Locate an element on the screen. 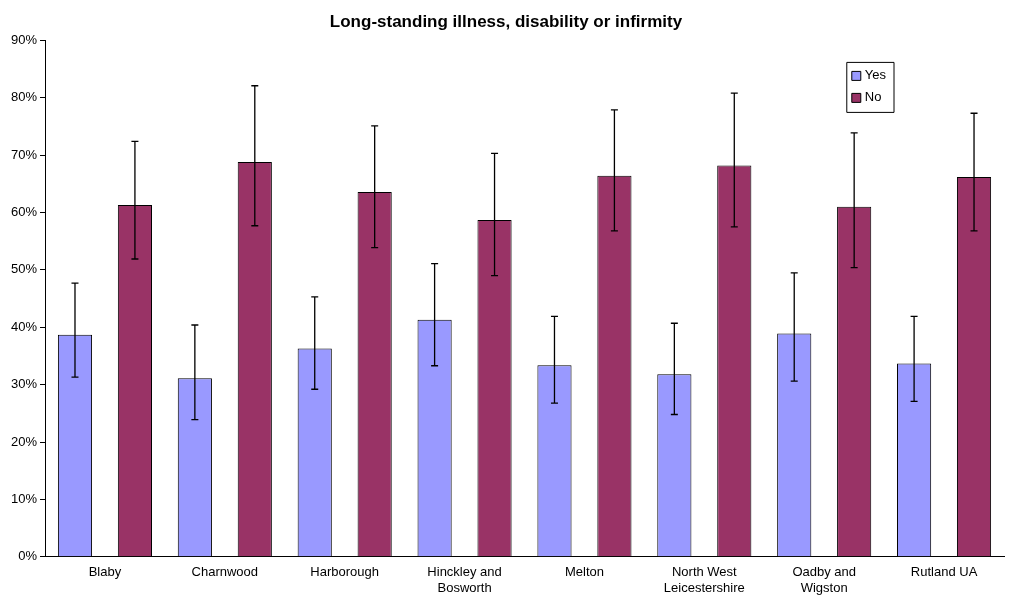  y-tick-label: 60% is located at coordinates (24, 212).